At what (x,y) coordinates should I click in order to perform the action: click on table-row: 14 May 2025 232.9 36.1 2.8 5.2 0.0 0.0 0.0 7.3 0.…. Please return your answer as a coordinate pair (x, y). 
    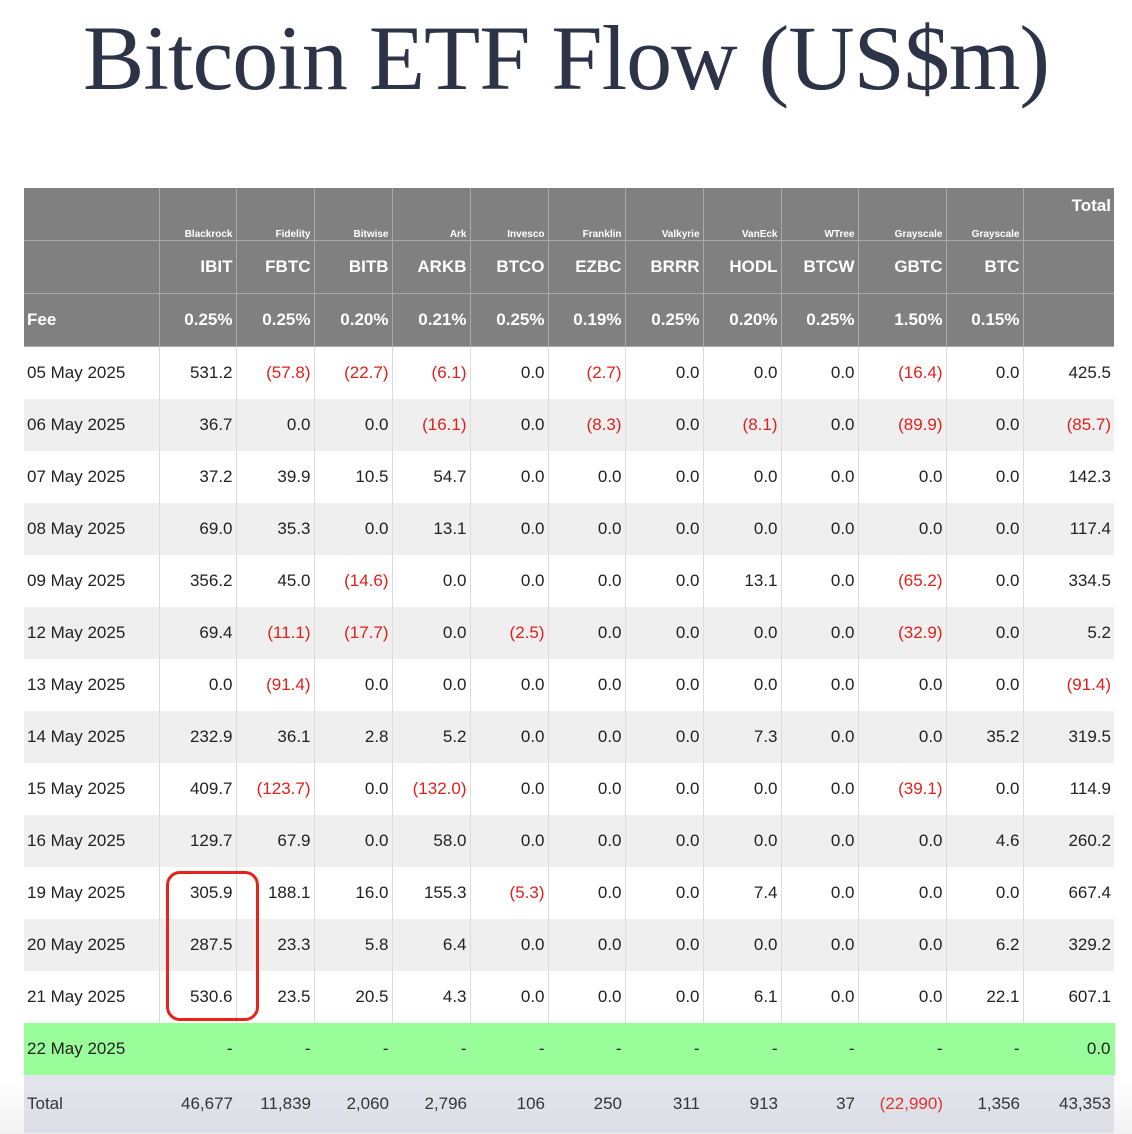
    Looking at the image, I should click on (569, 737).